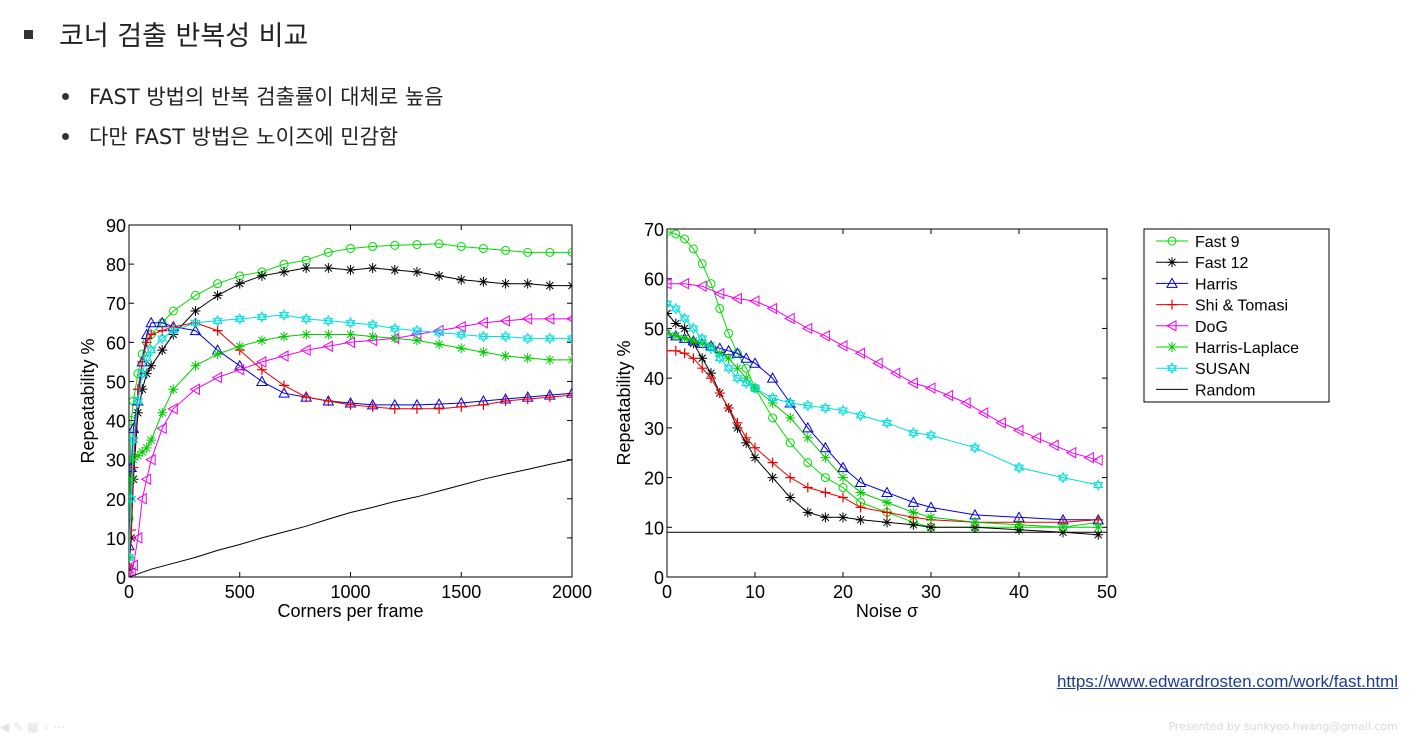 This screenshot has height=735, width=1424. I want to click on y-tick-label: 40, so click(116, 422).